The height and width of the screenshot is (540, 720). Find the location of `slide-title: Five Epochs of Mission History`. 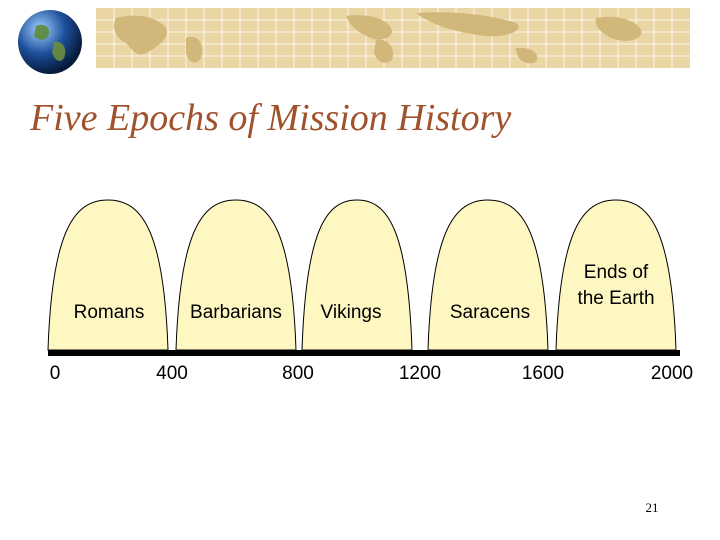

slide-title: Five Epochs of Mission History is located at coordinates (271, 118).